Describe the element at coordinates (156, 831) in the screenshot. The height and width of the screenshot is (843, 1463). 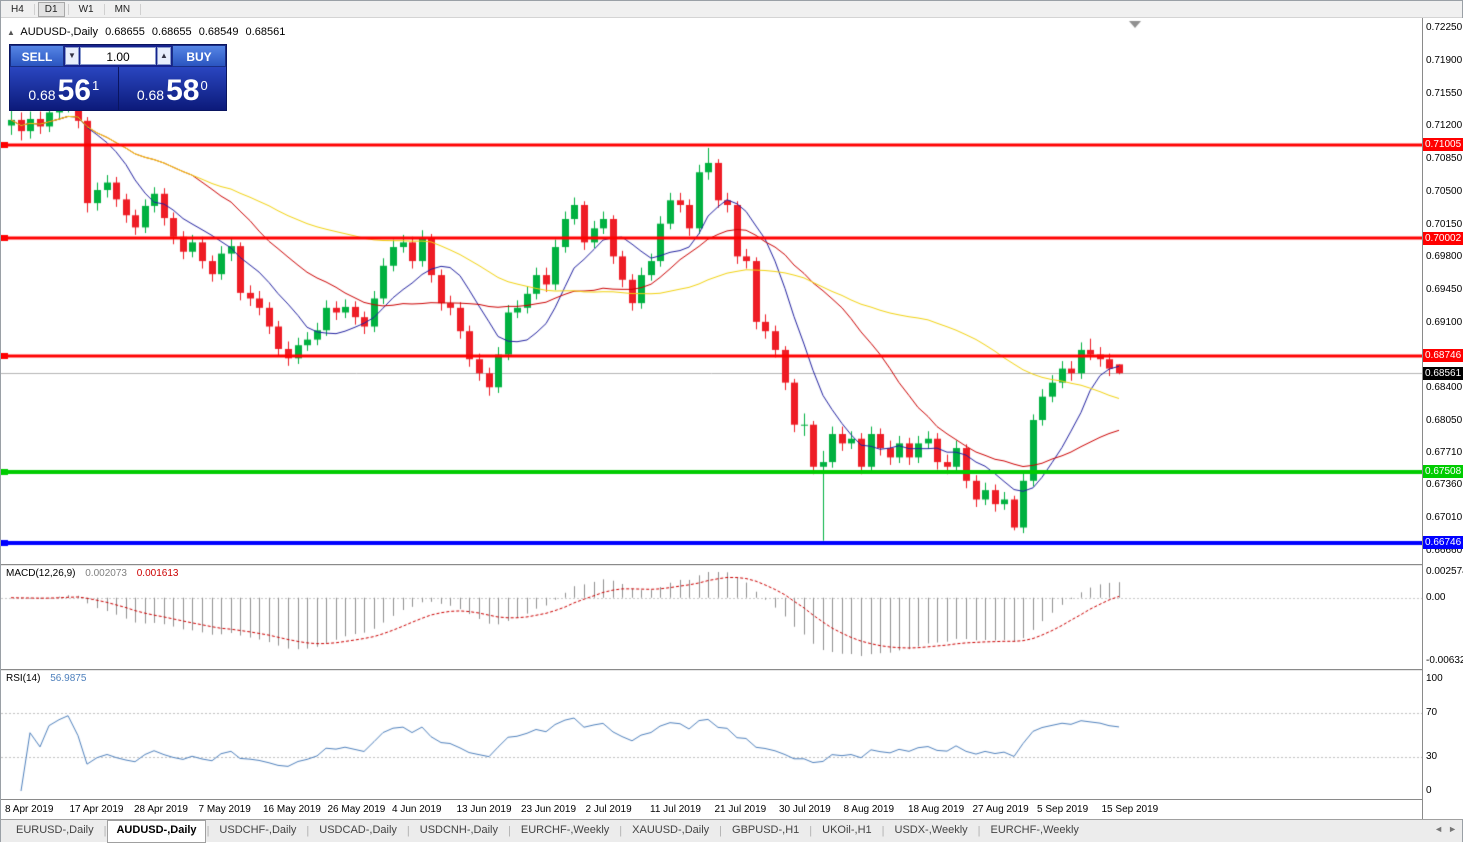
I see `chart-tab-audusd-daily: AUDUSD-,Daily` at that location.